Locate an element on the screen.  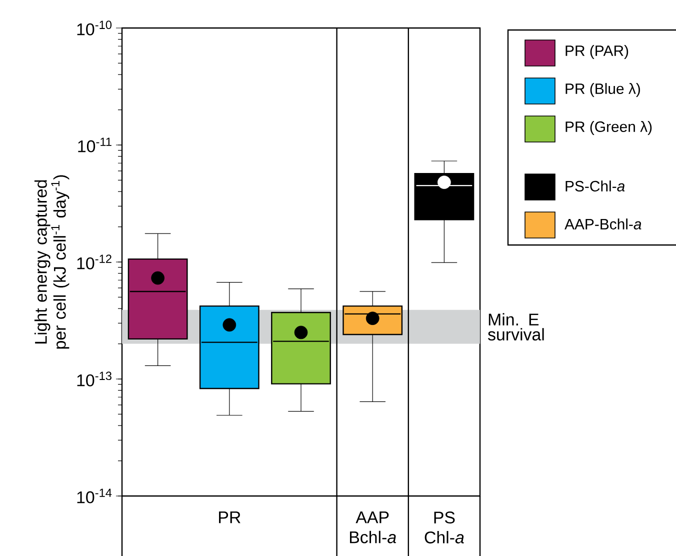
legend-label: PR (Blue λ) is located at coordinates (603, 90).